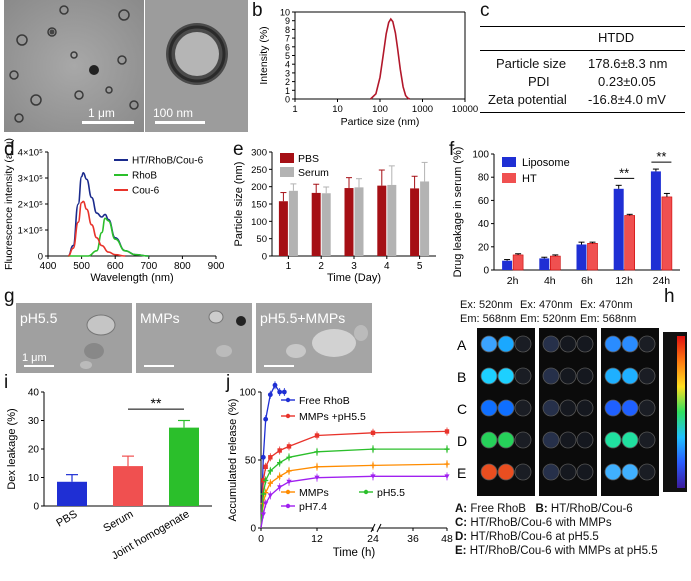 The height and width of the screenshot is (581, 691). Describe the element at coordinates (261, 539) in the screenshot. I see `x-tick-label: 0` at that location.